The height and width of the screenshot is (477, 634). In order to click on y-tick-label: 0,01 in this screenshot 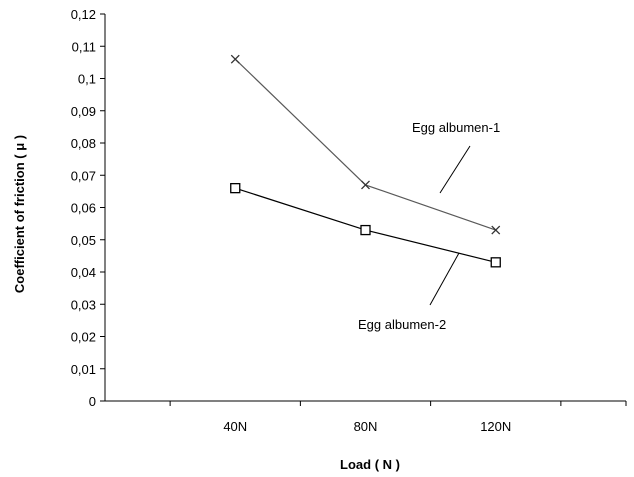, I will do `click(83, 369)`.